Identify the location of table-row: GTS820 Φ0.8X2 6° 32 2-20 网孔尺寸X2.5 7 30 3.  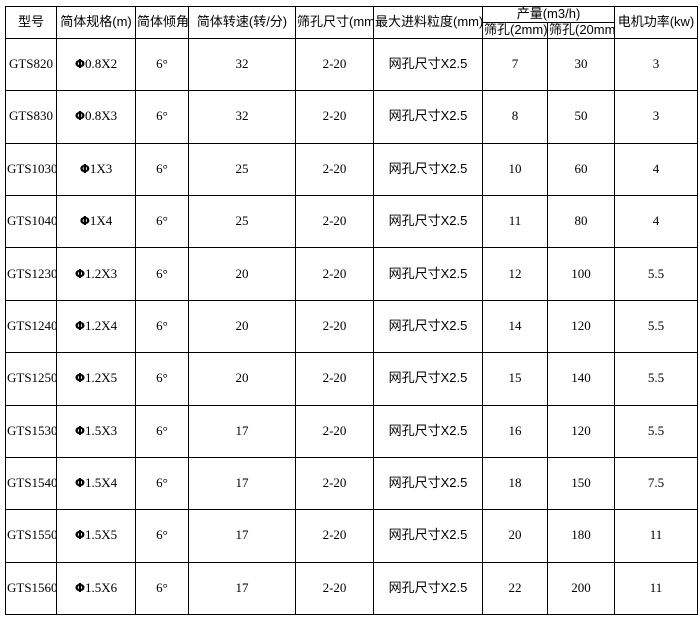
(351, 64).